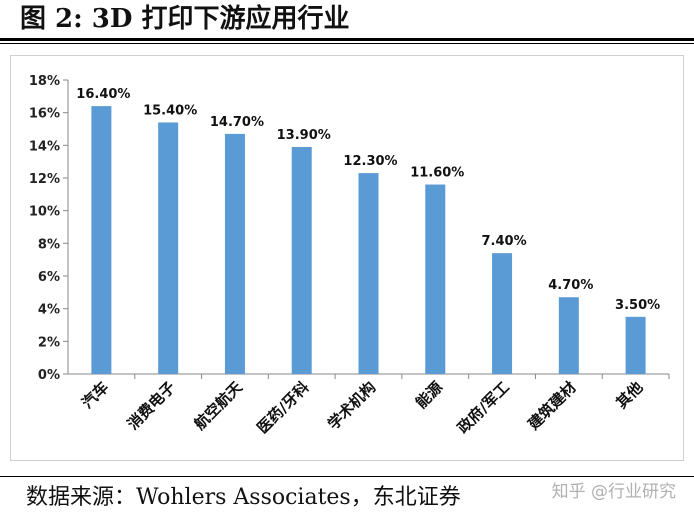 The height and width of the screenshot is (520, 694). I want to click on x-tick-label: 学术机构, so click(351, 405).